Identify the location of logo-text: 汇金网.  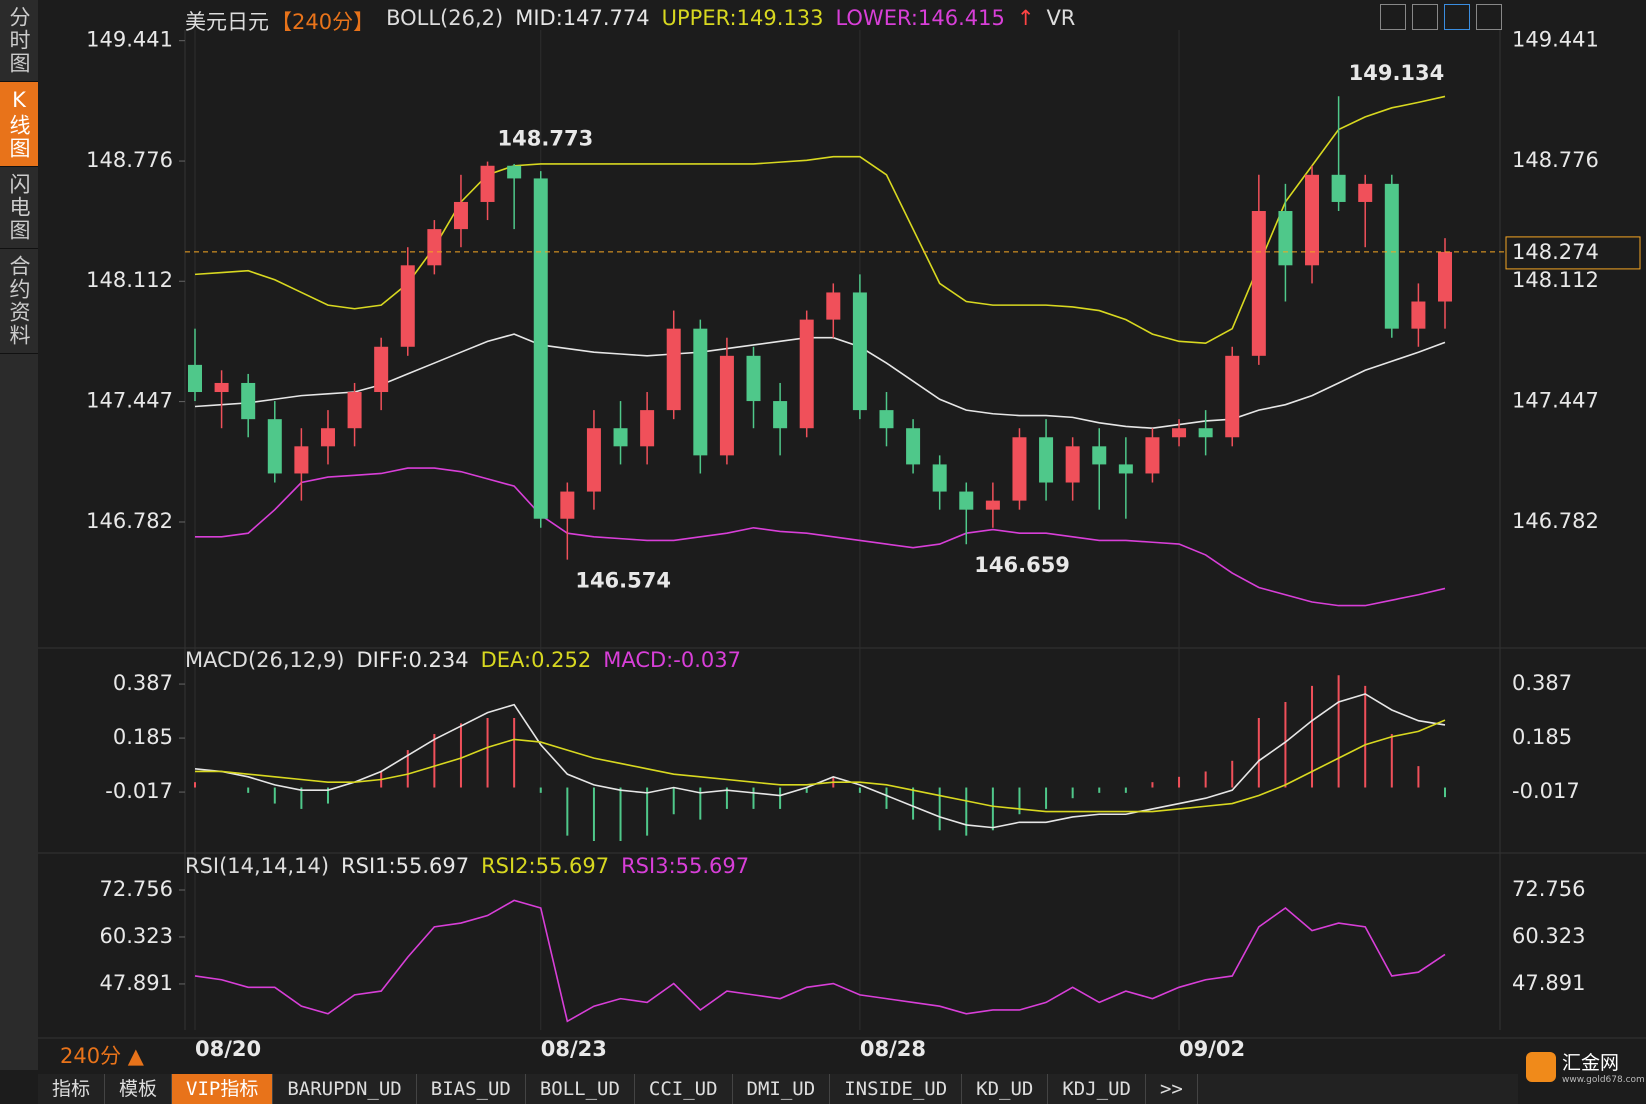
(1591, 1063).